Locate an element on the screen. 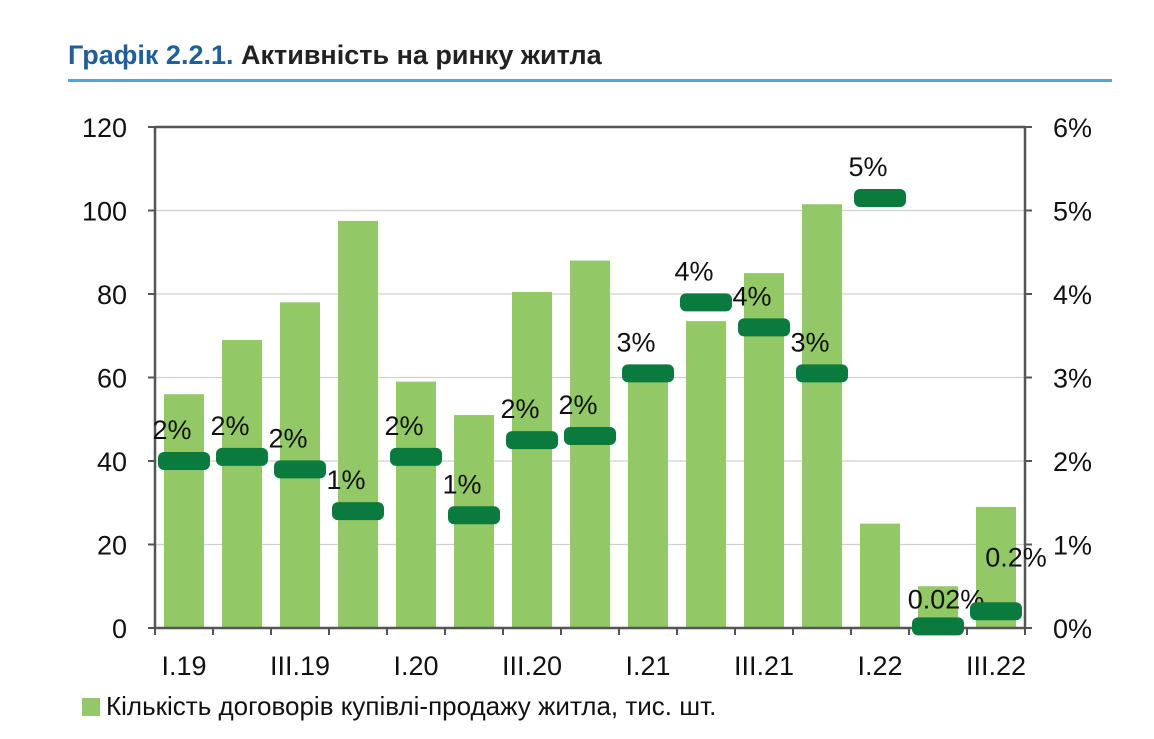  y2-tick-label: 2% is located at coordinates (1072, 462).